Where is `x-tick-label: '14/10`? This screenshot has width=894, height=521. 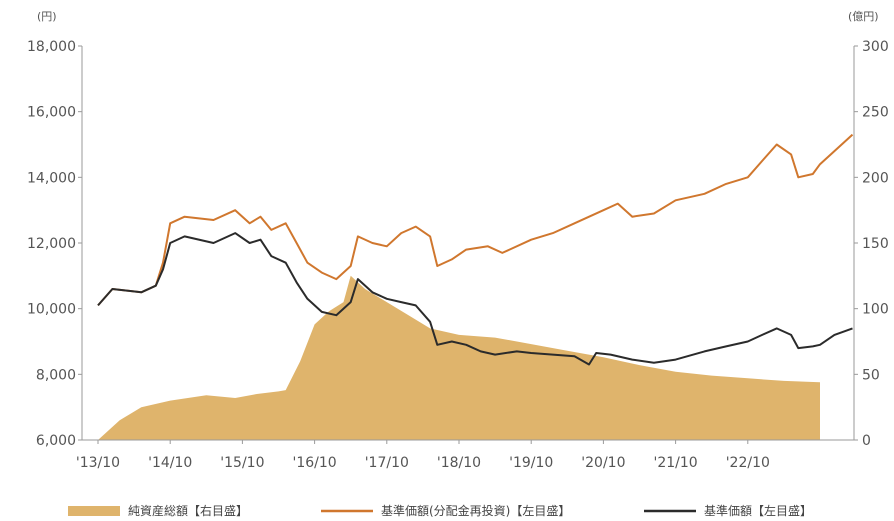
x-tick-label: '14/10 is located at coordinates (170, 463).